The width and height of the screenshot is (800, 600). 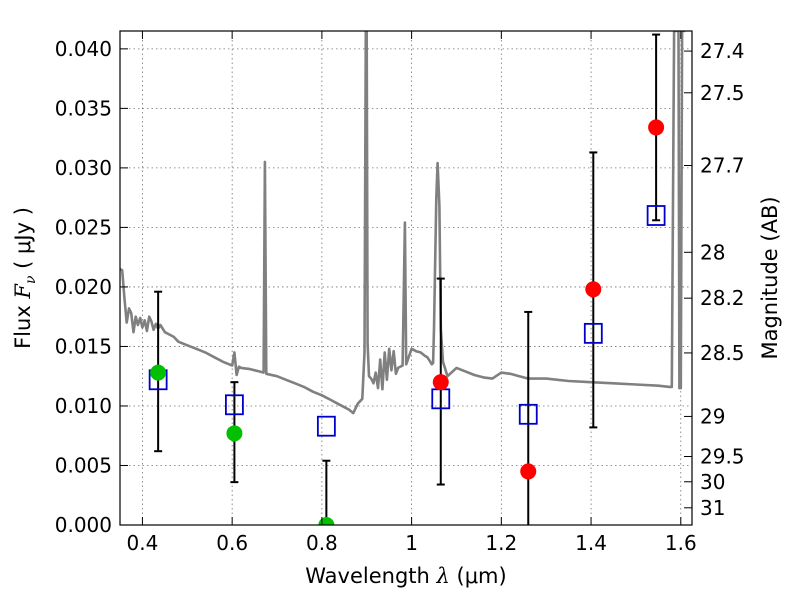 I want to click on magnitude-tick-label: 28.5, so click(x=722, y=353).